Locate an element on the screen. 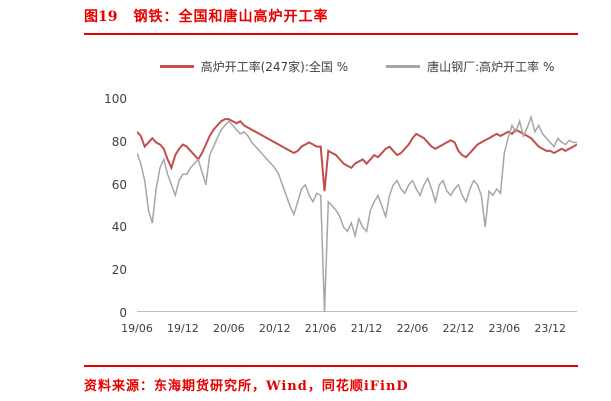 This screenshot has width=611, height=401. source-footer: 资料来源：东海期货研究所，Wind，同花顺iFinD is located at coordinates (331, 379).